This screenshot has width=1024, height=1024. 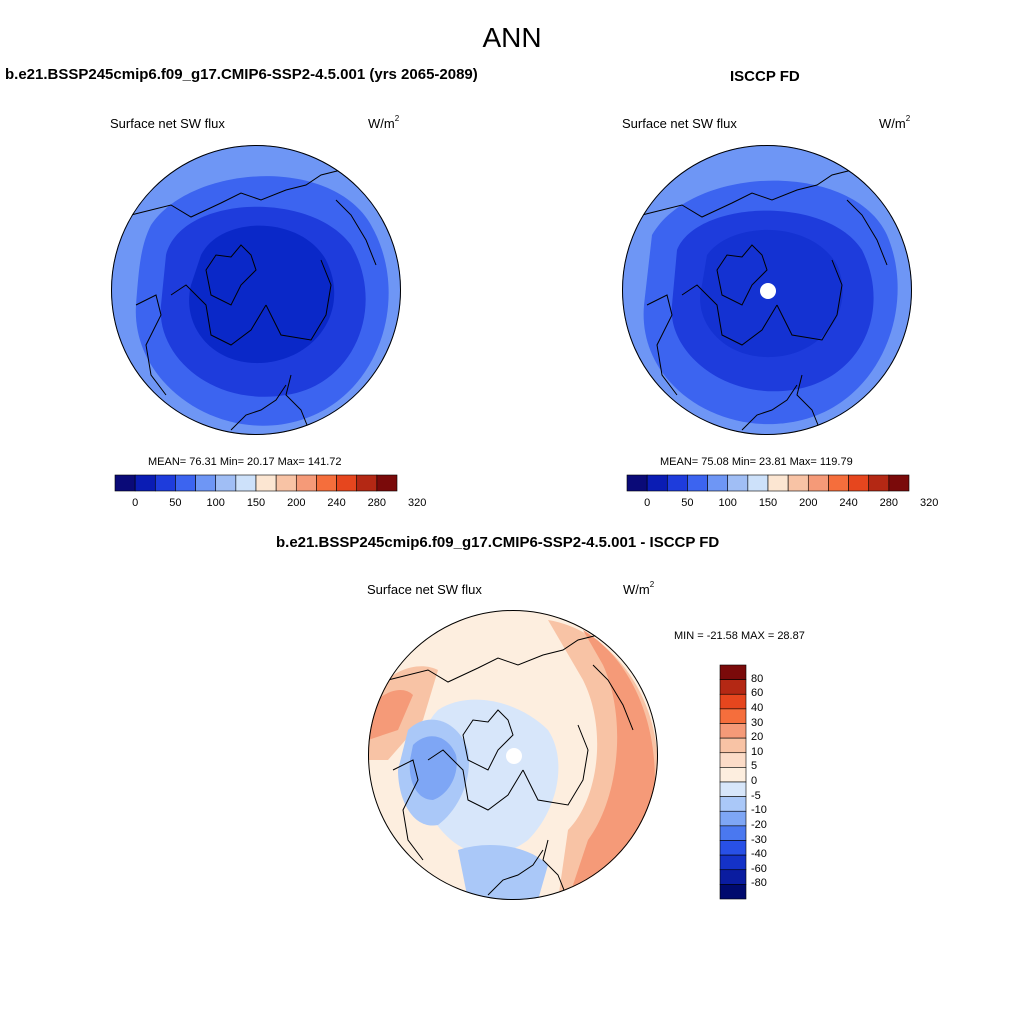 I want to click on obs-variable-label: Surface net SW flux, so click(x=679, y=123).